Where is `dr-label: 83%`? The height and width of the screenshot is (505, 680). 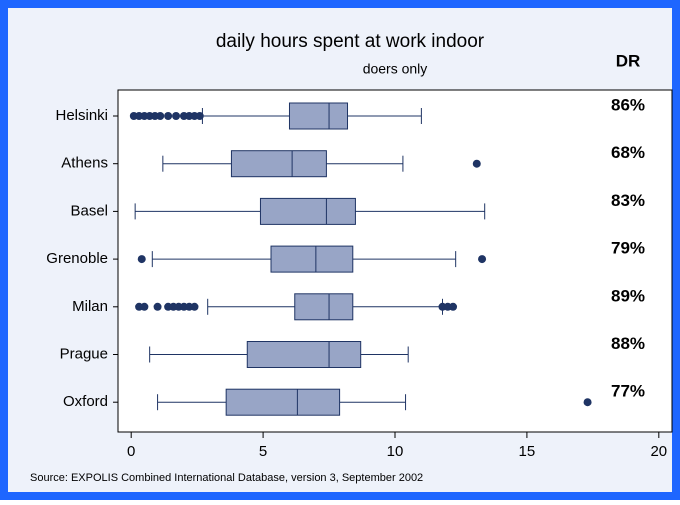 dr-label: 83% is located at coordinates (628, 200).